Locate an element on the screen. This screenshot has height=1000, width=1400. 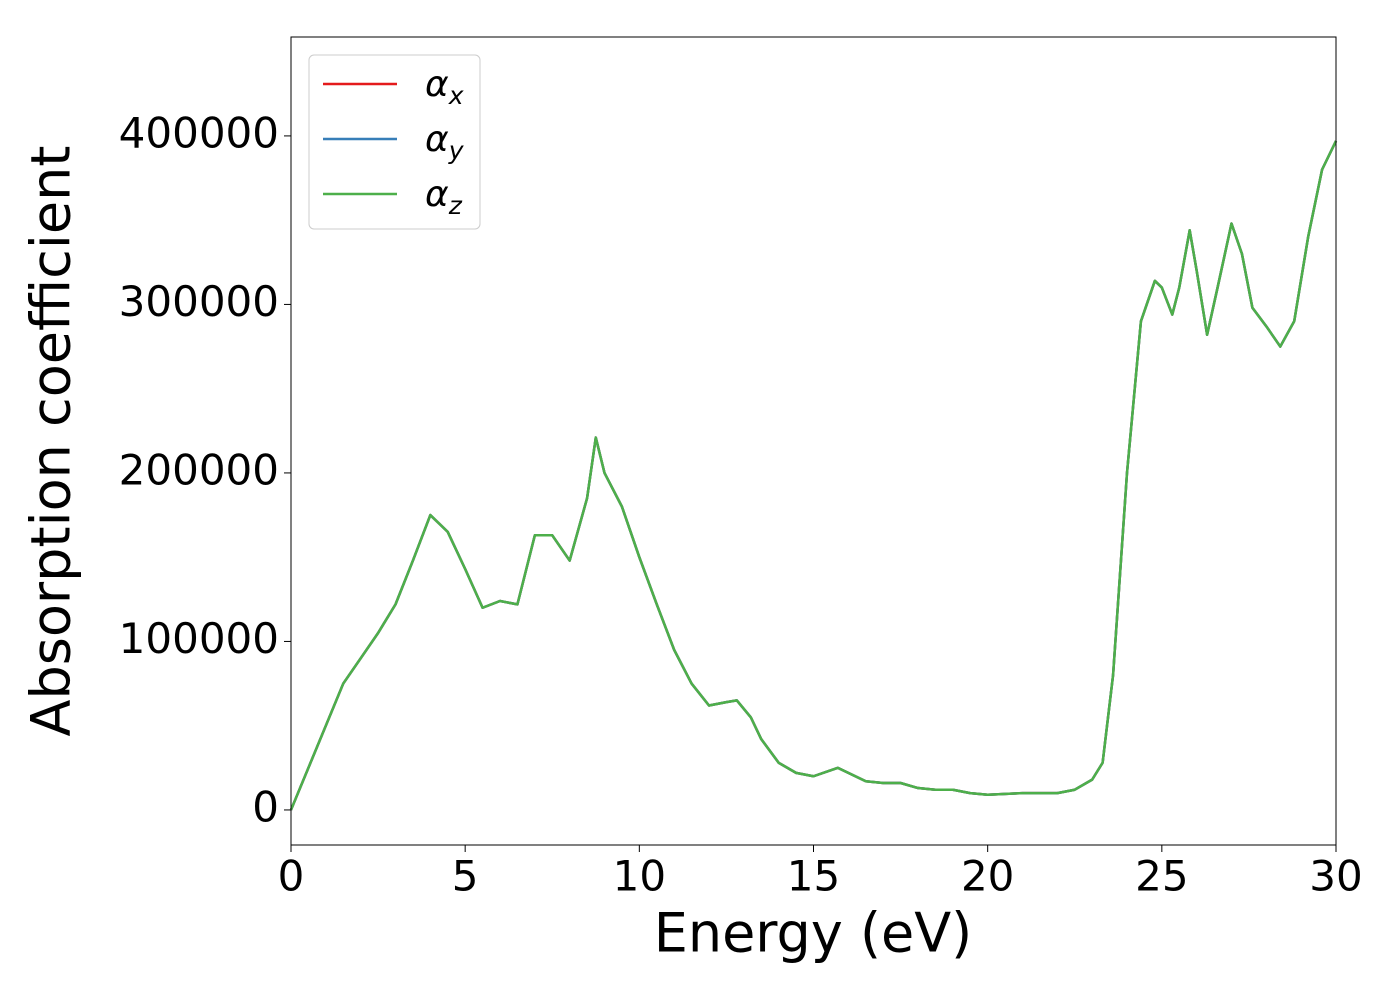
y-tick-label: 400000 is located at coordinates (199, 132).